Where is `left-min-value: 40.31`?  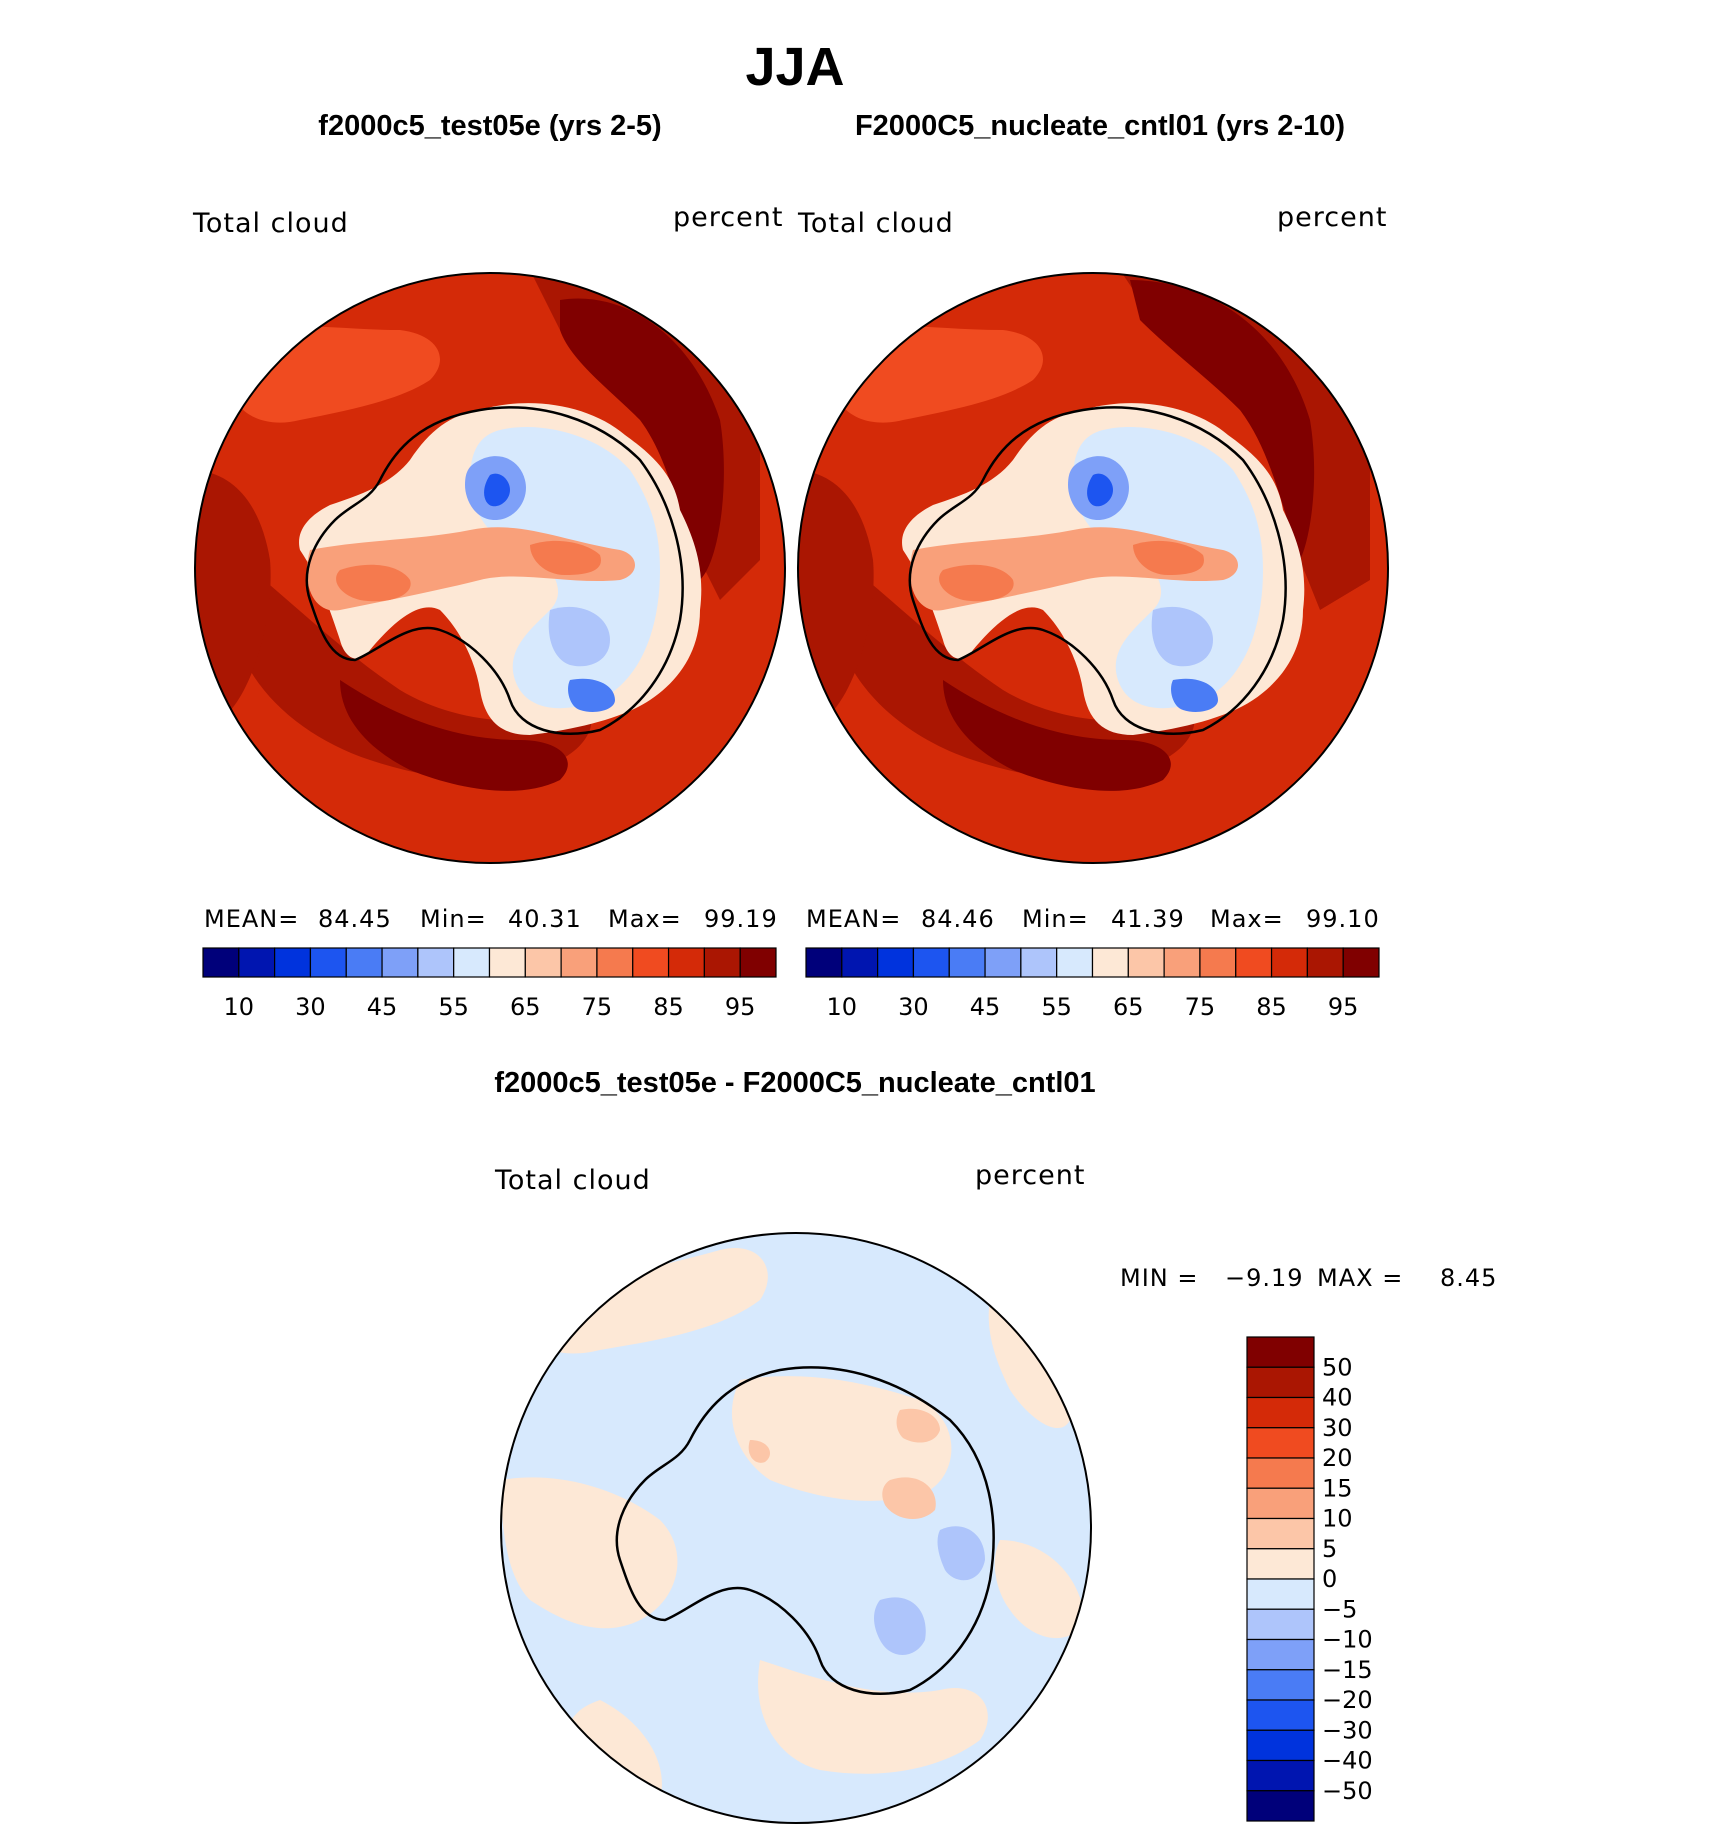 left-min-value: 40.31 is located at coordinates (545, 919).